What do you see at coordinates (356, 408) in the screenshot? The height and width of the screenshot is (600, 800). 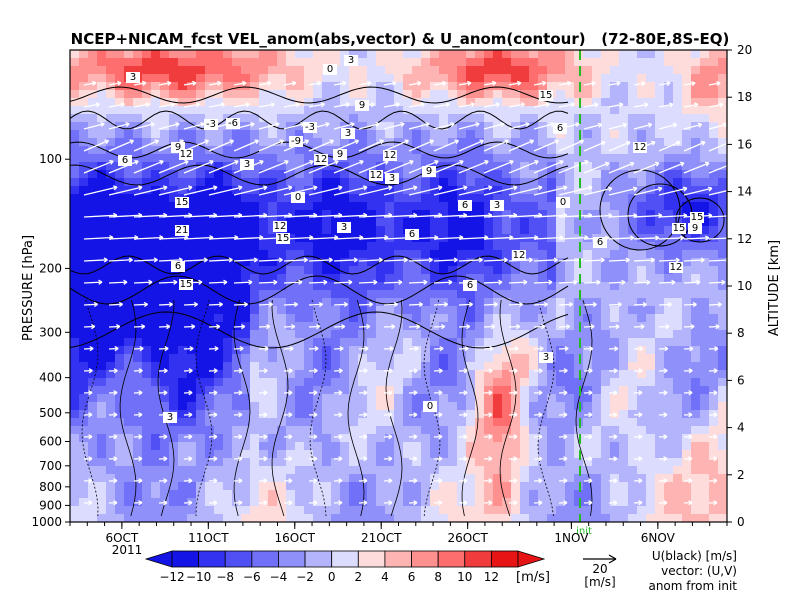 I see `u-contour-line` at bounding box center [356, 408].